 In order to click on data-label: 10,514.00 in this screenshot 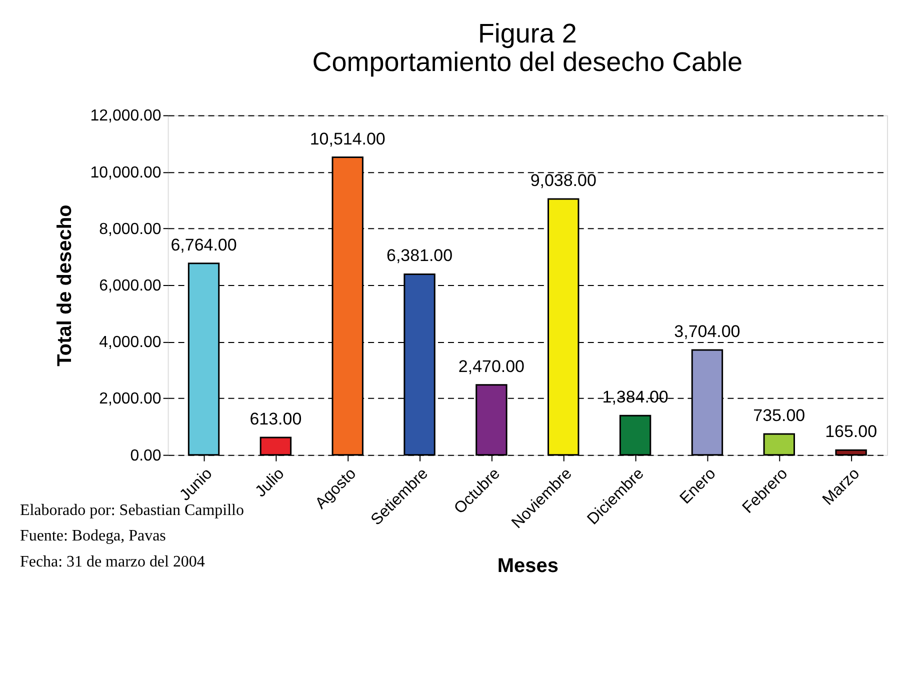, I will do `click(348, 138)`.